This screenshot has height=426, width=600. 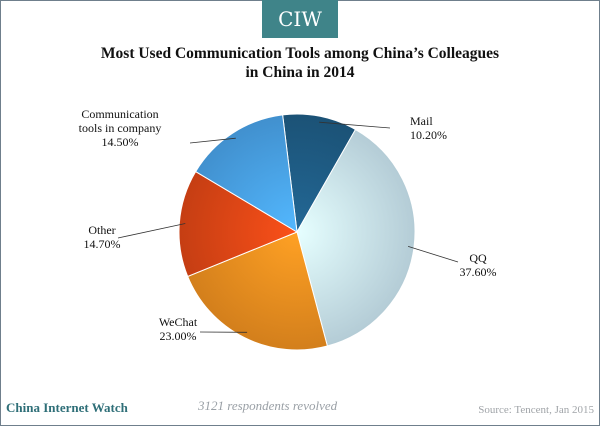 I want to click on slice-value-0: 10.20%, so click(x=428, y=135).